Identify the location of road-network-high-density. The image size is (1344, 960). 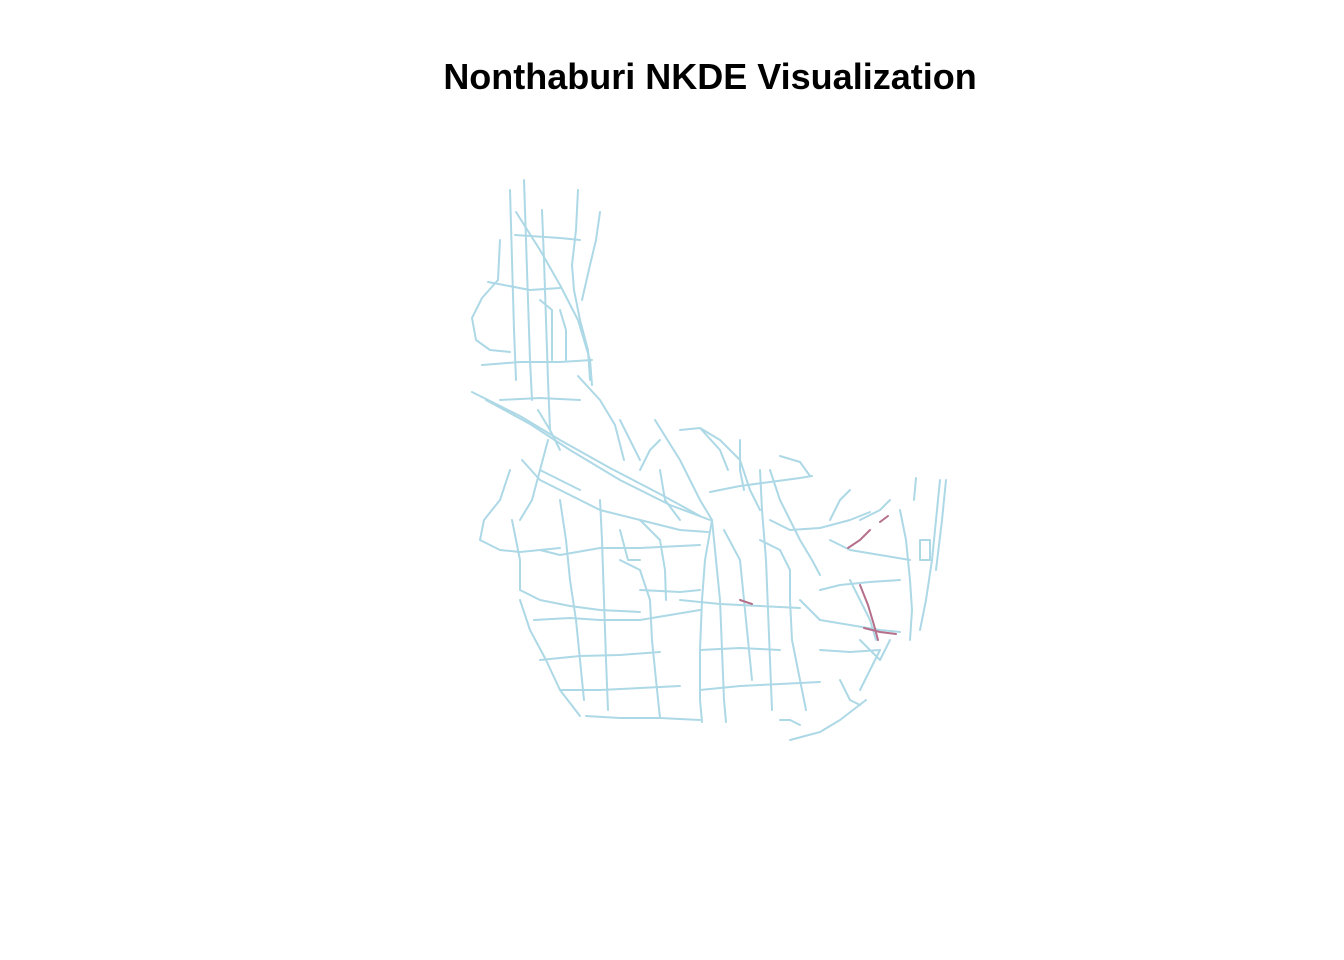
(818, 578).